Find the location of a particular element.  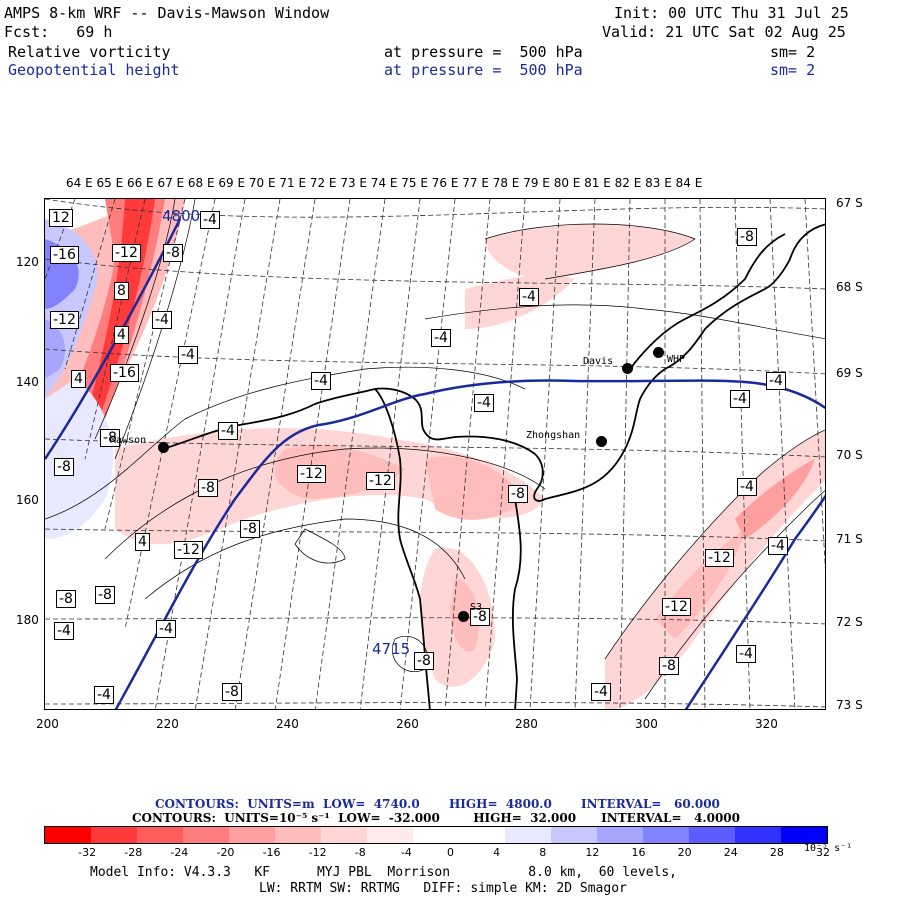

colorbar-tick-label: 16 is located at coordinates (638, 852).